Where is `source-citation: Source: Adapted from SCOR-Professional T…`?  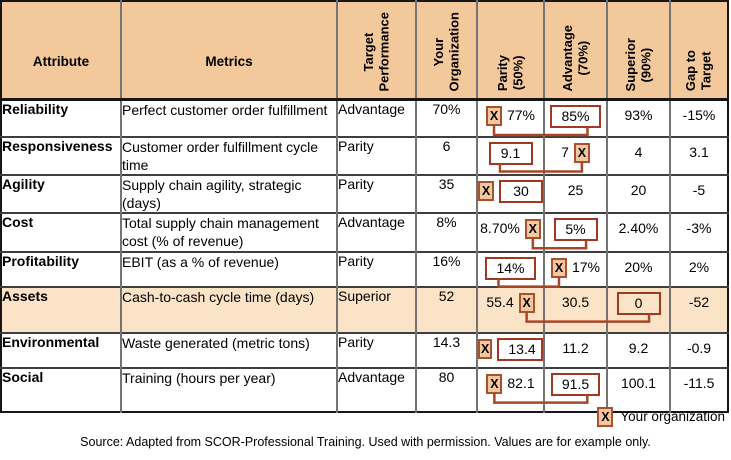
source-citation: Source: Adapted from SCOR-Professional T… is located at coordinates (365, 442).